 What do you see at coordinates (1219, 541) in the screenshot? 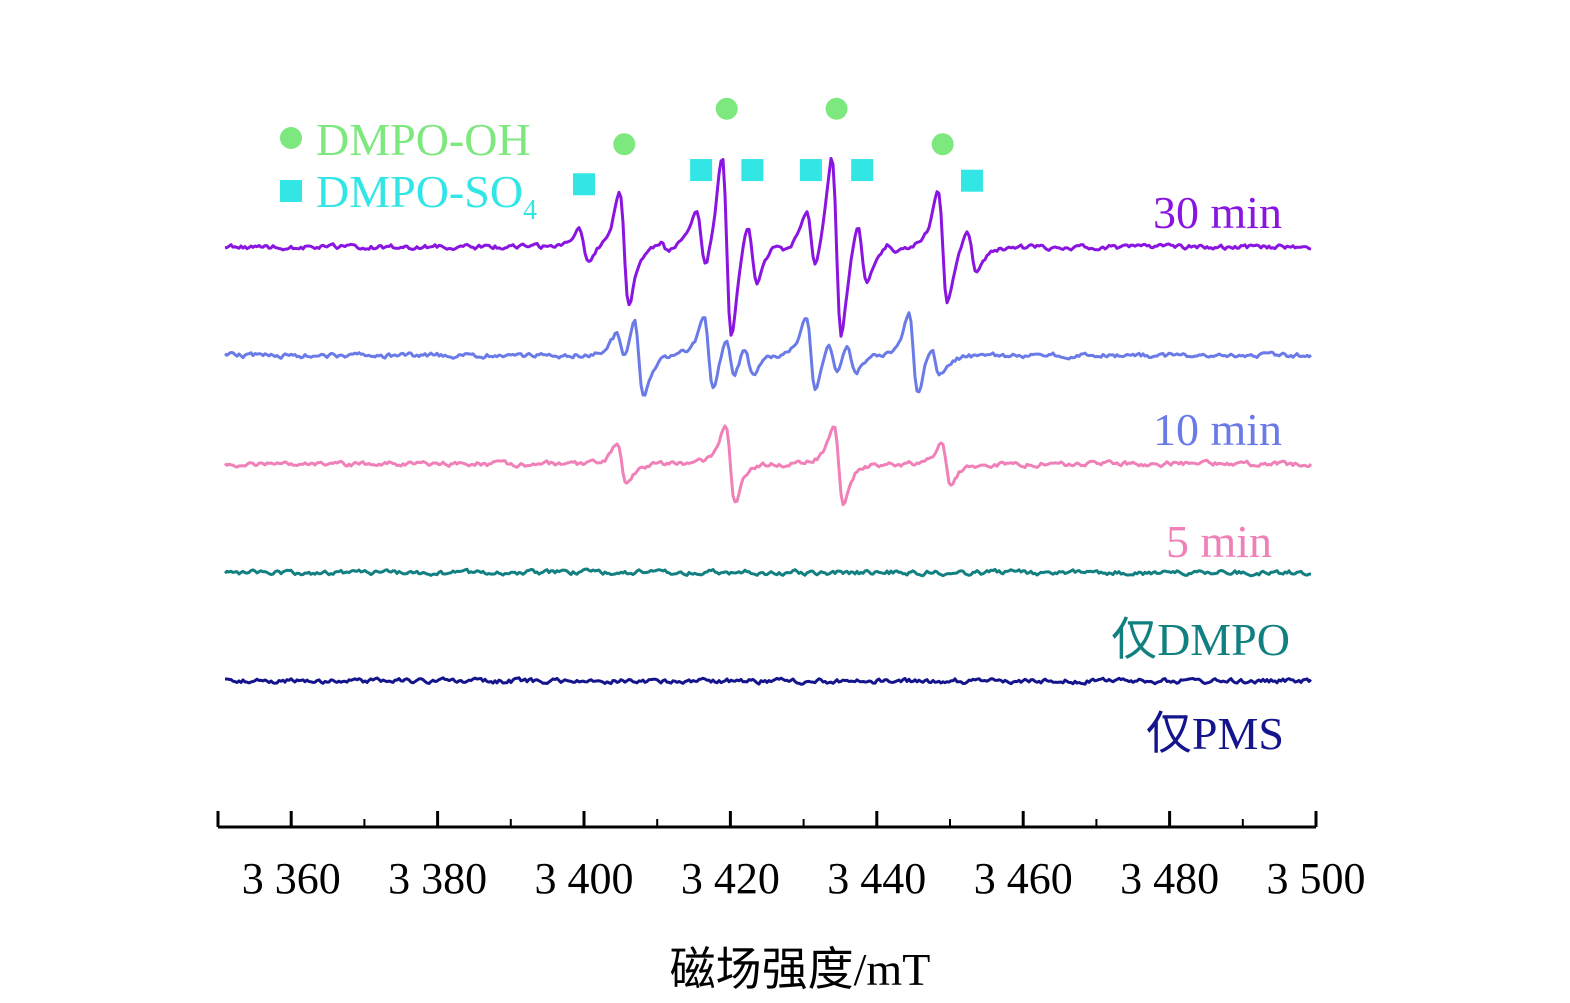
I see `series-label: 5 min` at bounding box center [1219, 541].